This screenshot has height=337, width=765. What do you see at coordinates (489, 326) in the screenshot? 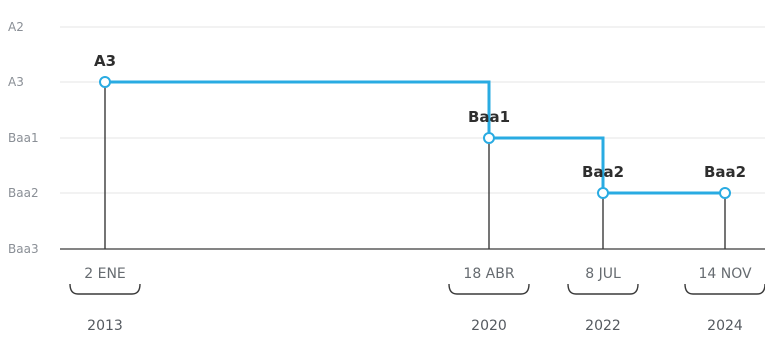
I see `year-label: 2020` at bounding box center [489, 326].